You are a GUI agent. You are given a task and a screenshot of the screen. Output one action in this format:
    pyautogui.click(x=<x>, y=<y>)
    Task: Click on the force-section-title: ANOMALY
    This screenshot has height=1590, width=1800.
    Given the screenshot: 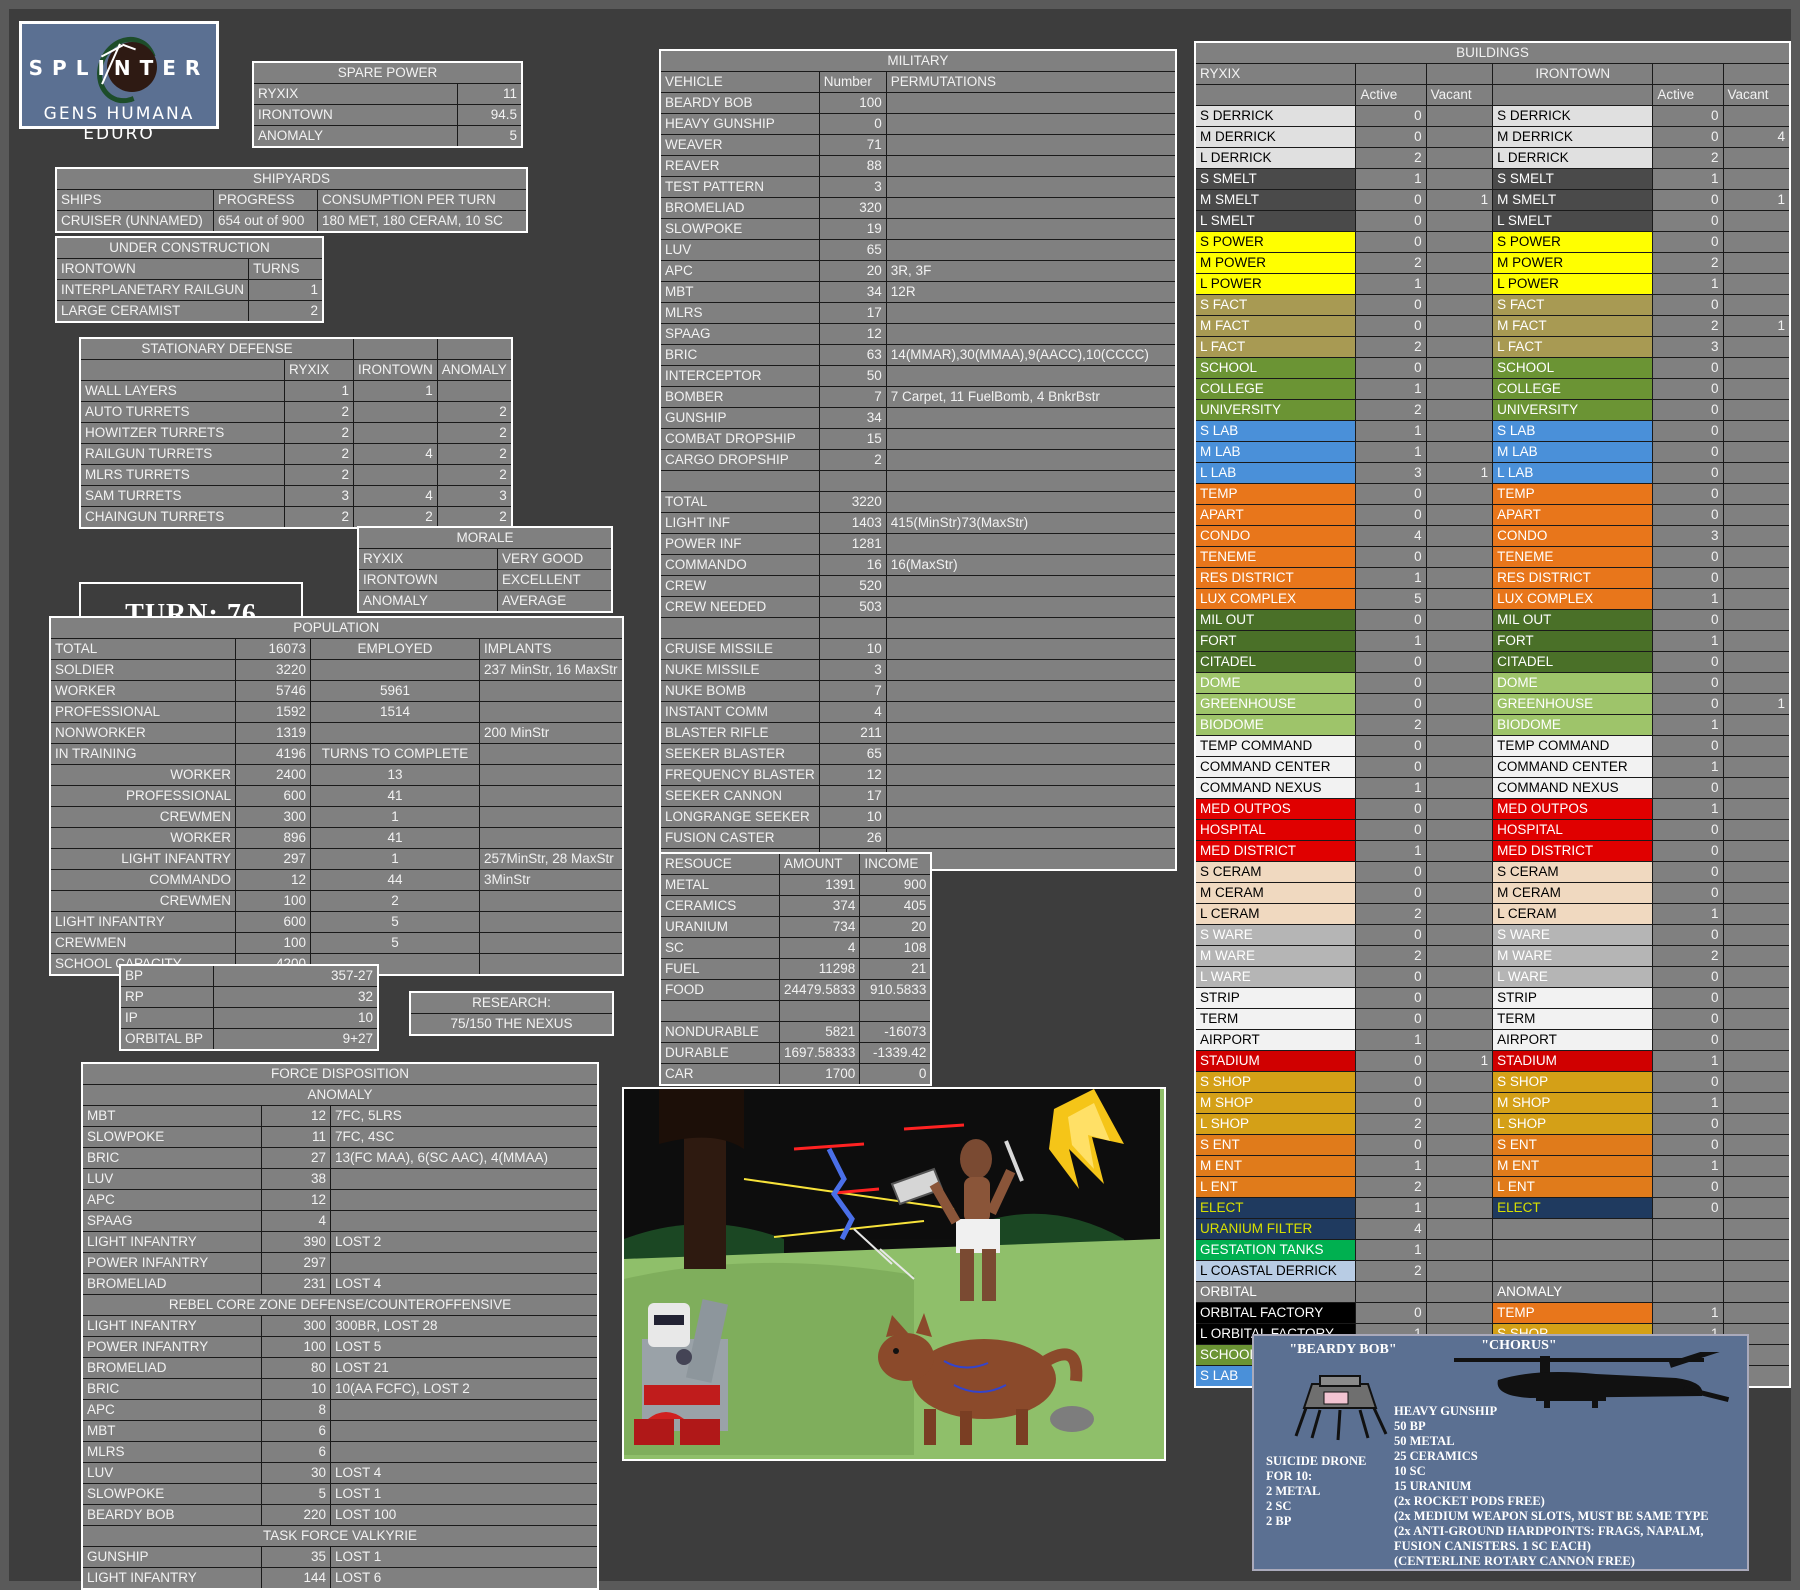 What is the action you would take?
    pyautogui.click(x=340, y=1095)
    